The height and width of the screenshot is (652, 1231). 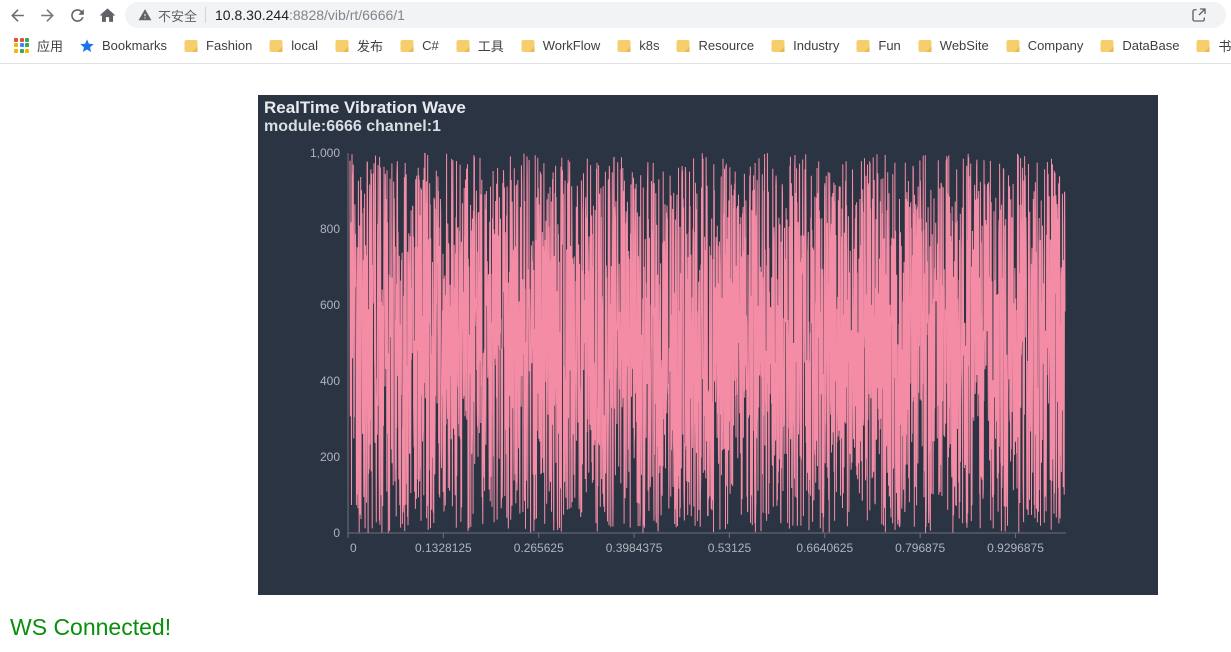 I want to click on bookmark-item-workflow: WorkFlow, so click(x=560, y=46).